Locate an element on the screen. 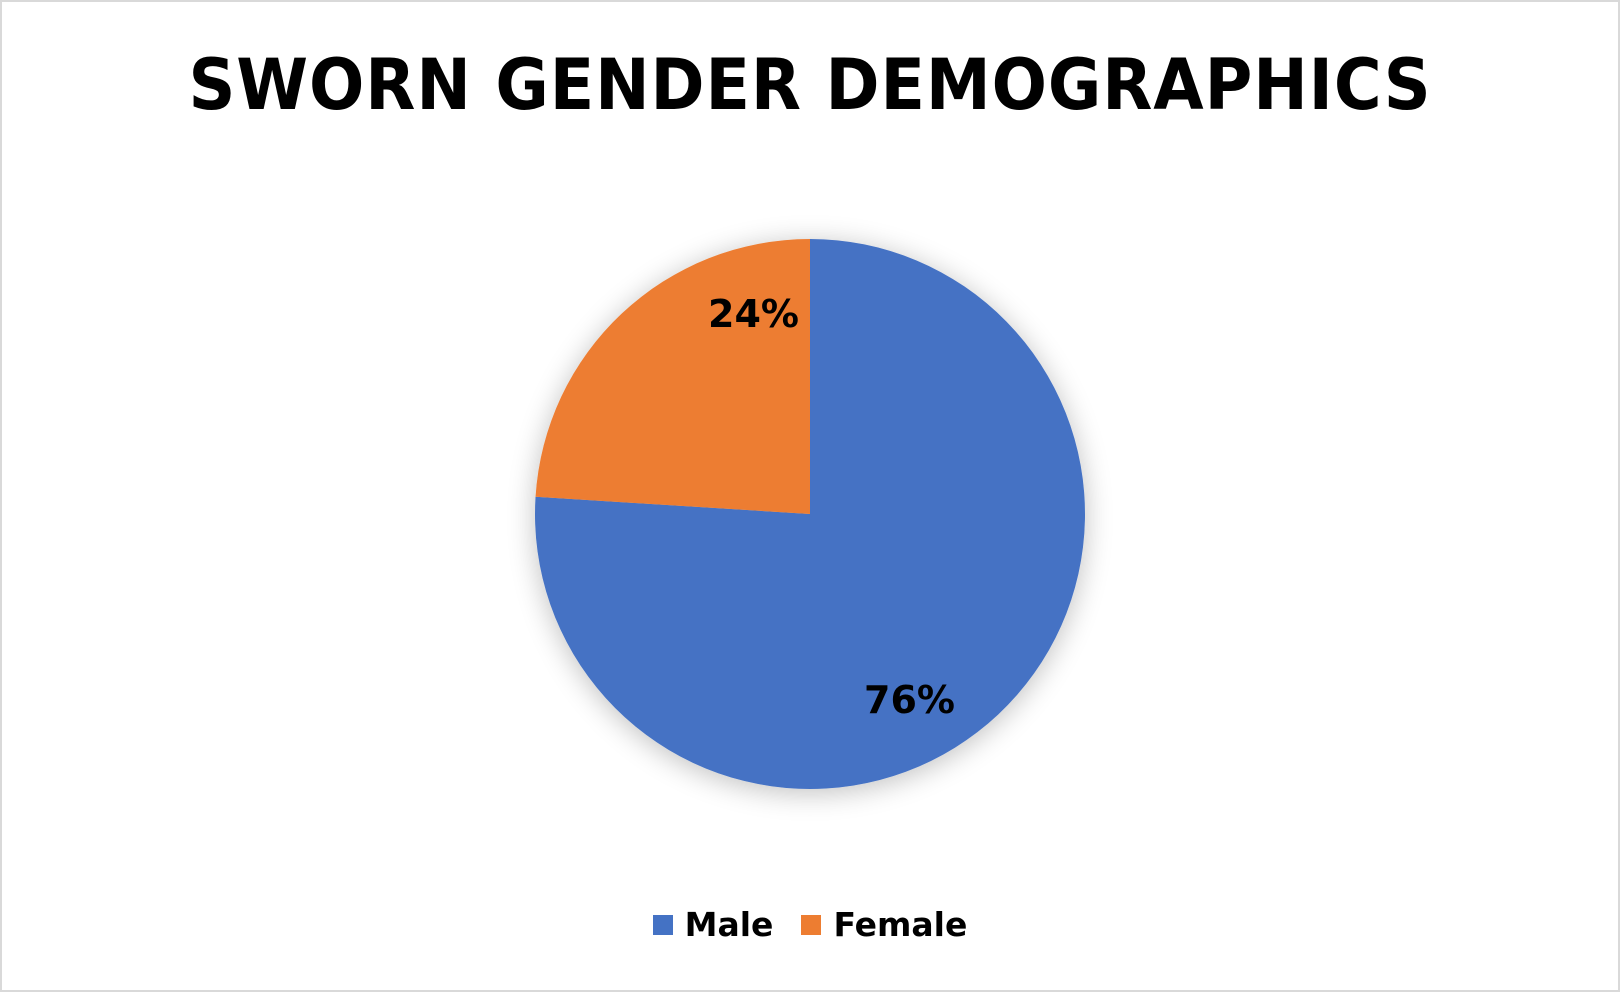  pie-slice-female is located at coordinates (672, 376).